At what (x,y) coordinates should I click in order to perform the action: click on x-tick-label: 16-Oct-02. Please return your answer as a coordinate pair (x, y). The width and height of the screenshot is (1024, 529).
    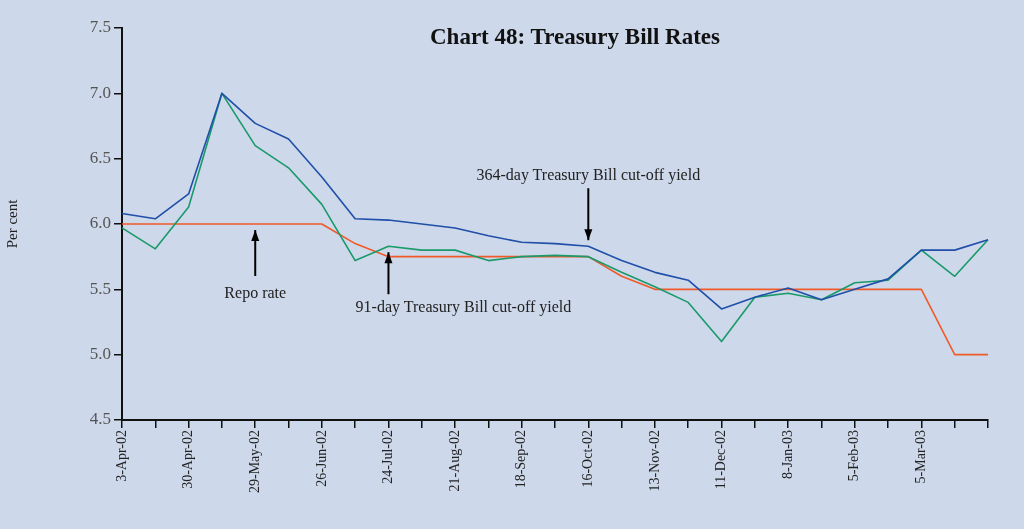
    Looking at the image, I should click on (587, 459).